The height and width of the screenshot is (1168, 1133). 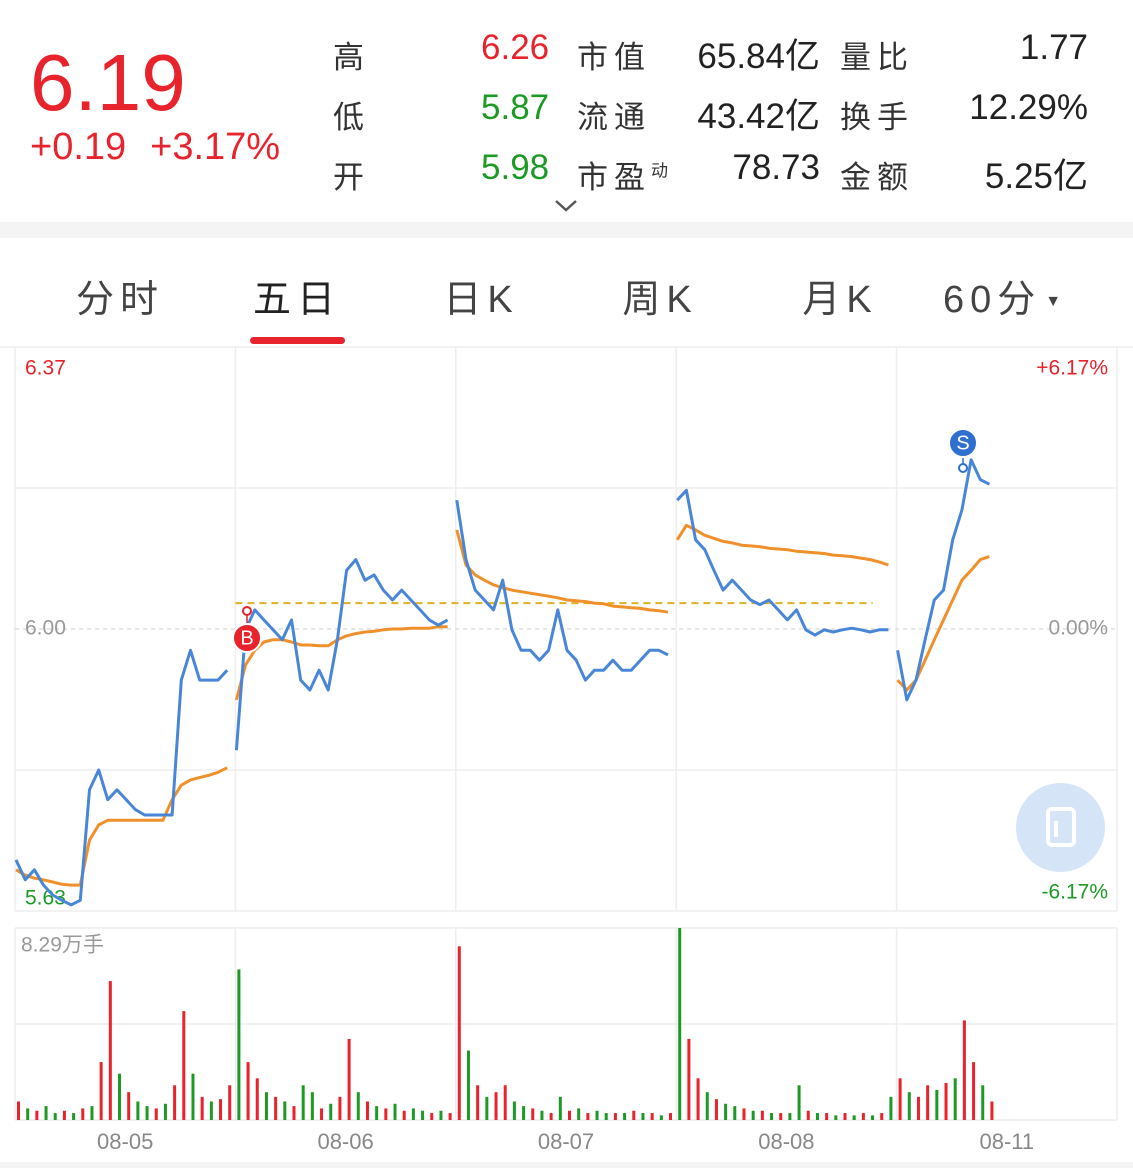 What do you see at coordinates (1006, 1141) in the screenshot?
I see `x-tick-label: 08-11` at bounding box center [1006, 1141].